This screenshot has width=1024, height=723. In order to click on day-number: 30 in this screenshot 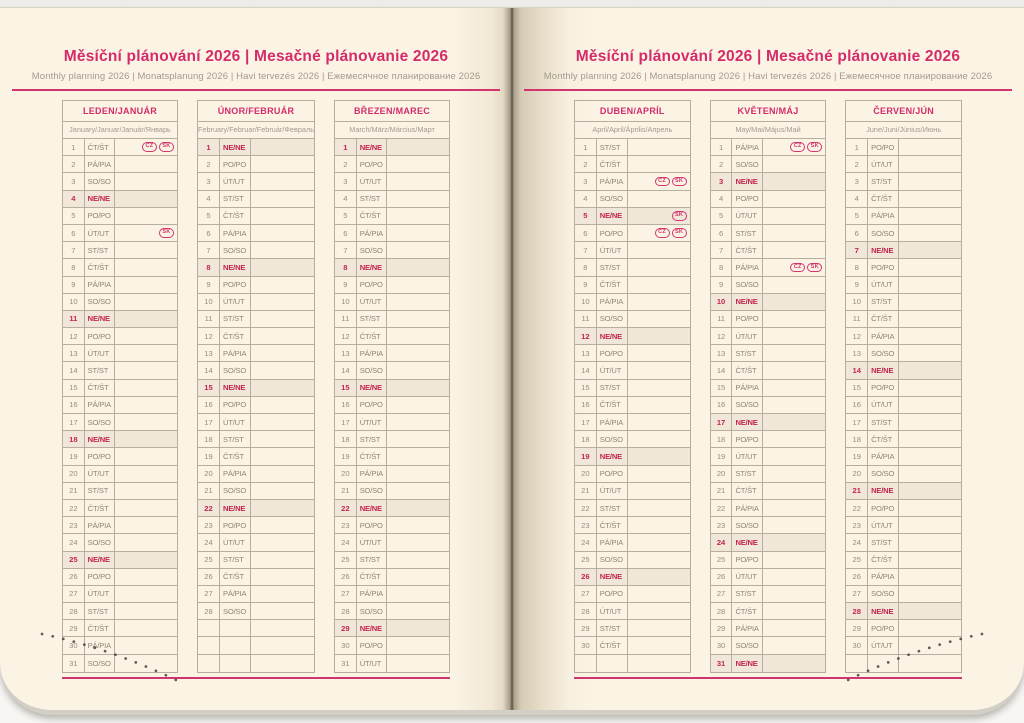, I will do `click(74, 645)`.